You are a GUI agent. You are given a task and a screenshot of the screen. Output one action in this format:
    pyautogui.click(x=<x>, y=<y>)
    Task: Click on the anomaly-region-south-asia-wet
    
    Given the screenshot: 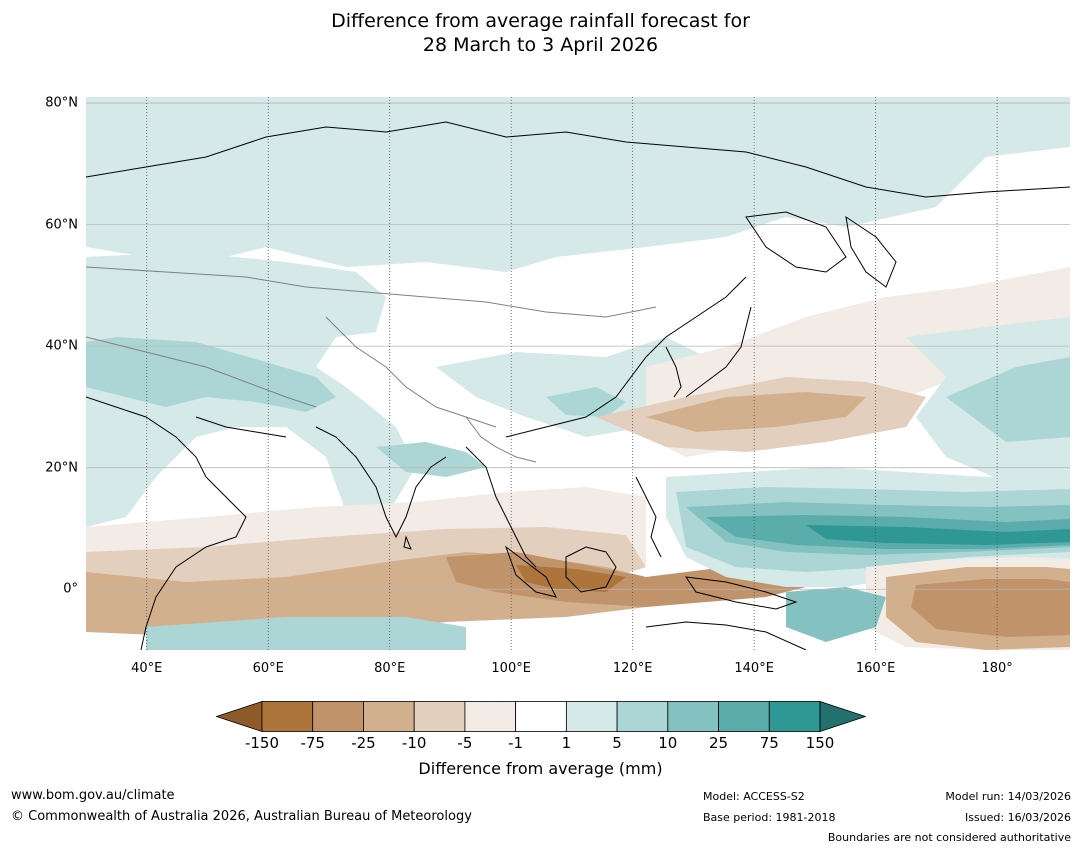 What is the action you would take?
    pyautogui.click(x=211, y=374)
    